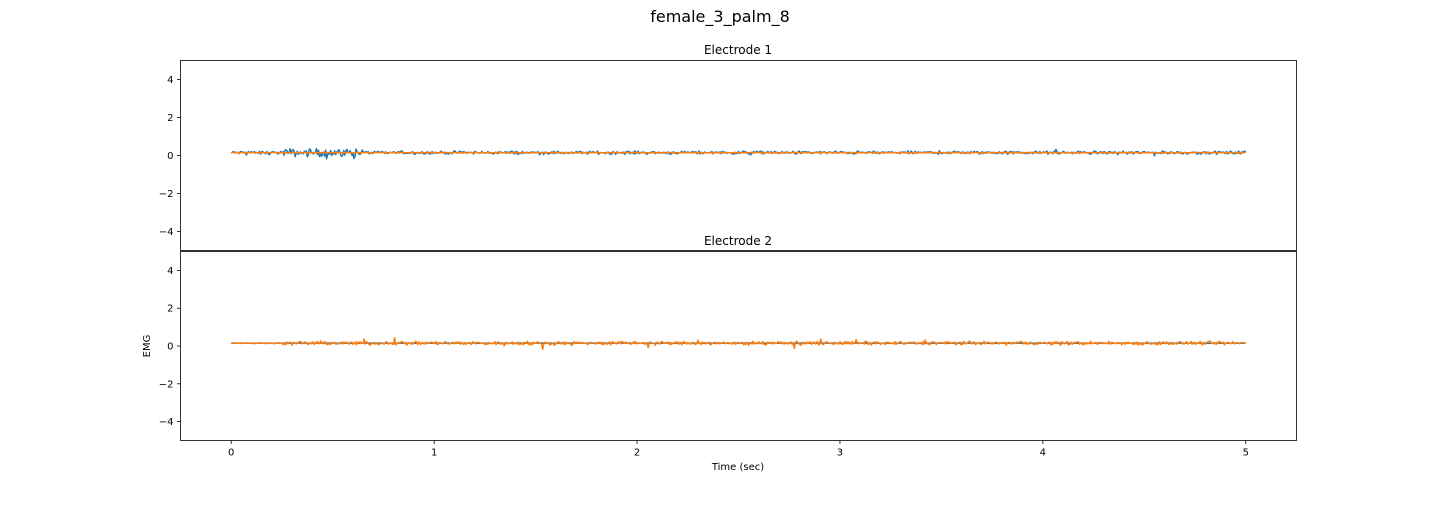 This screenshot has height=508, width=1440. I want to click on x-tick-label: 0, so click(231, 453).